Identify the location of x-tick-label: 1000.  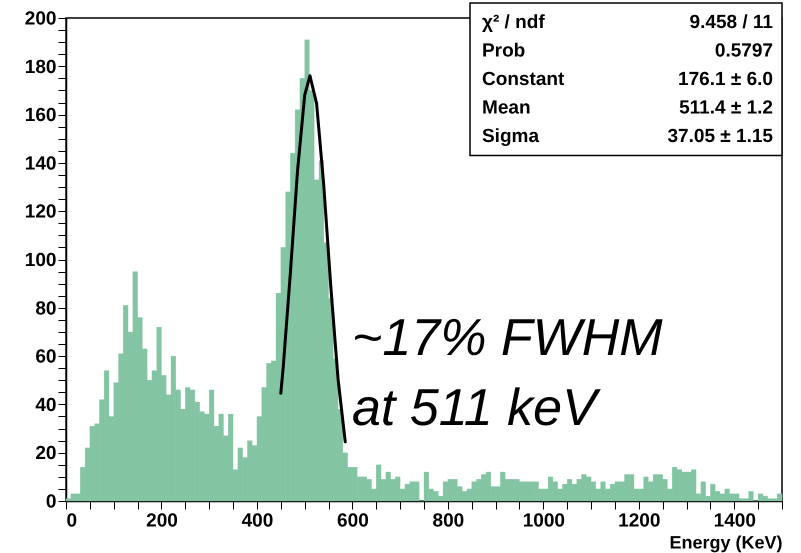
(543, 521).